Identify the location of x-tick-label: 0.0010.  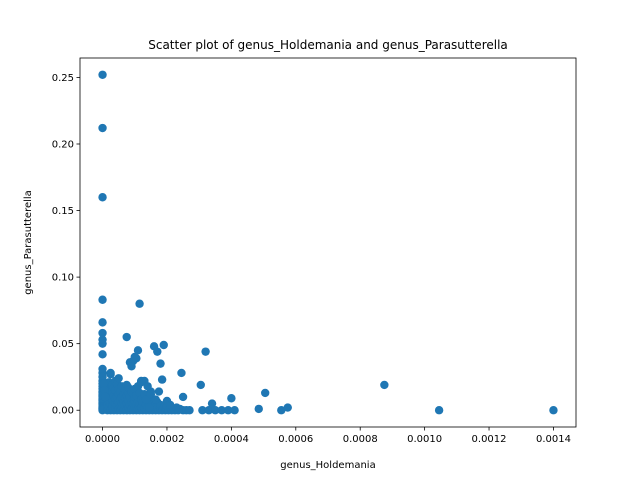
(424, 439).